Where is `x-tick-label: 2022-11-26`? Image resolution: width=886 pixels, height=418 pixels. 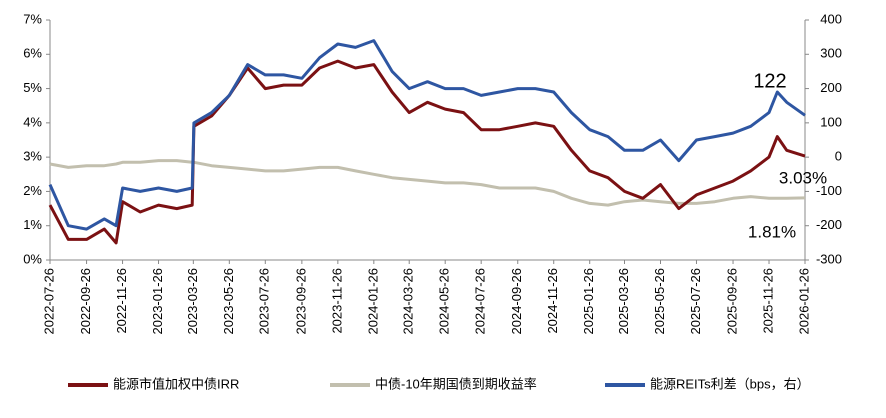
x-tick-label: 2022-11-26 is located at coordinates (121, 301).